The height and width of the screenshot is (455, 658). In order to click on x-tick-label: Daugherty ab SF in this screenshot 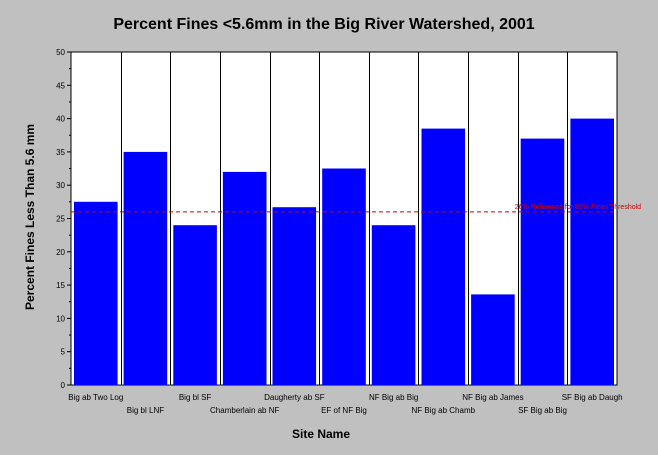, I will do `click(294, 397)`.